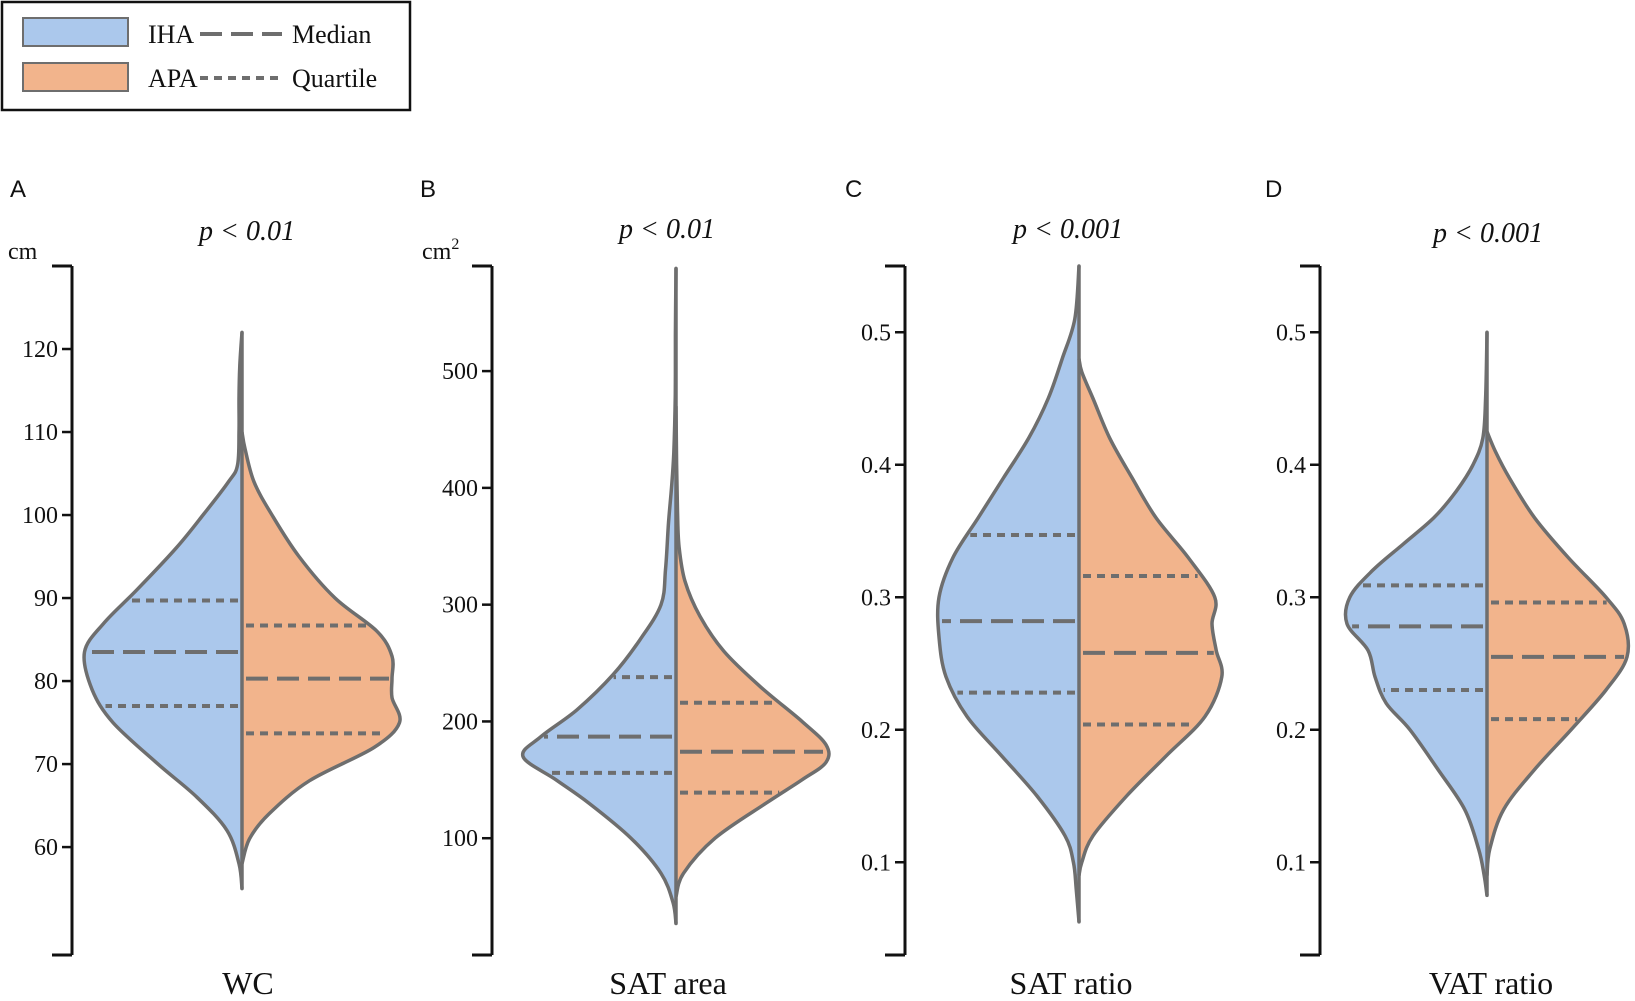 The height and width of the screenshot is (1001, 1635). What do you see at coordinates (40, 516) in the screenshot?
I see `panel-a-y-tick-label: 100` at bounding box center [40, 516].